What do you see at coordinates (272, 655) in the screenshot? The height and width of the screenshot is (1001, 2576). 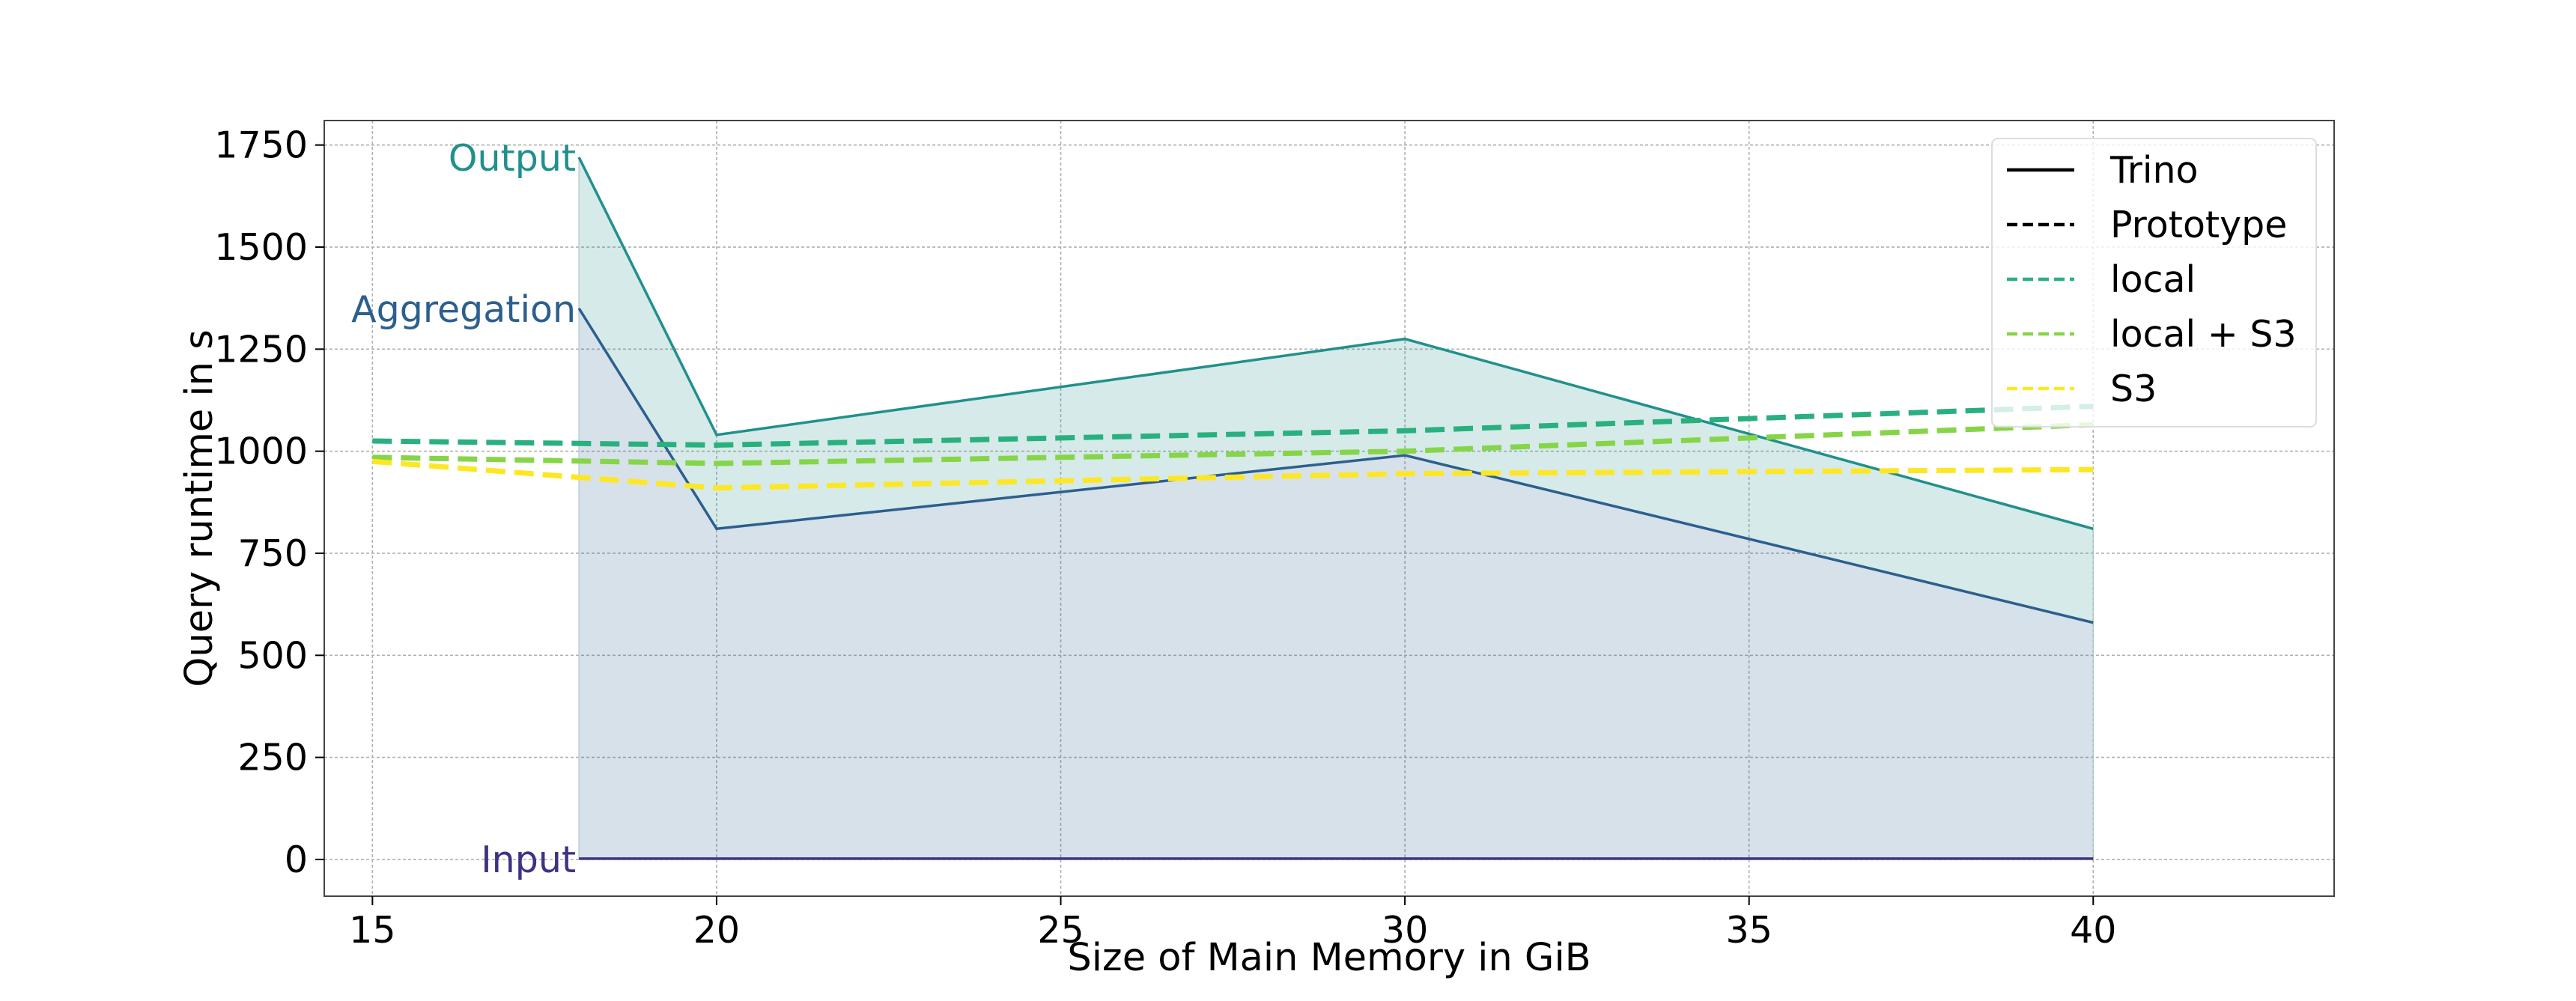 I see `y-tick-label: 500` at bounding box center [272, 655].